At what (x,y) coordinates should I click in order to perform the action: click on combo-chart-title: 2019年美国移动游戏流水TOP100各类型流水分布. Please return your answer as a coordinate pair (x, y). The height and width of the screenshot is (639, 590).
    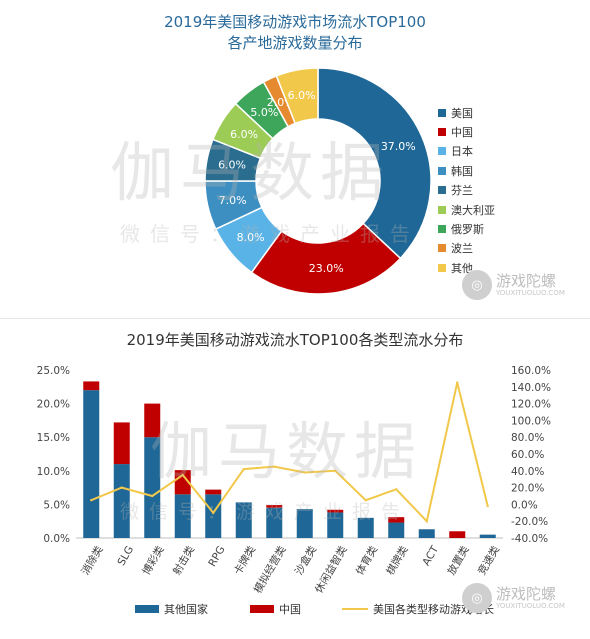
    Looking at the image, I should click on (295, 340).